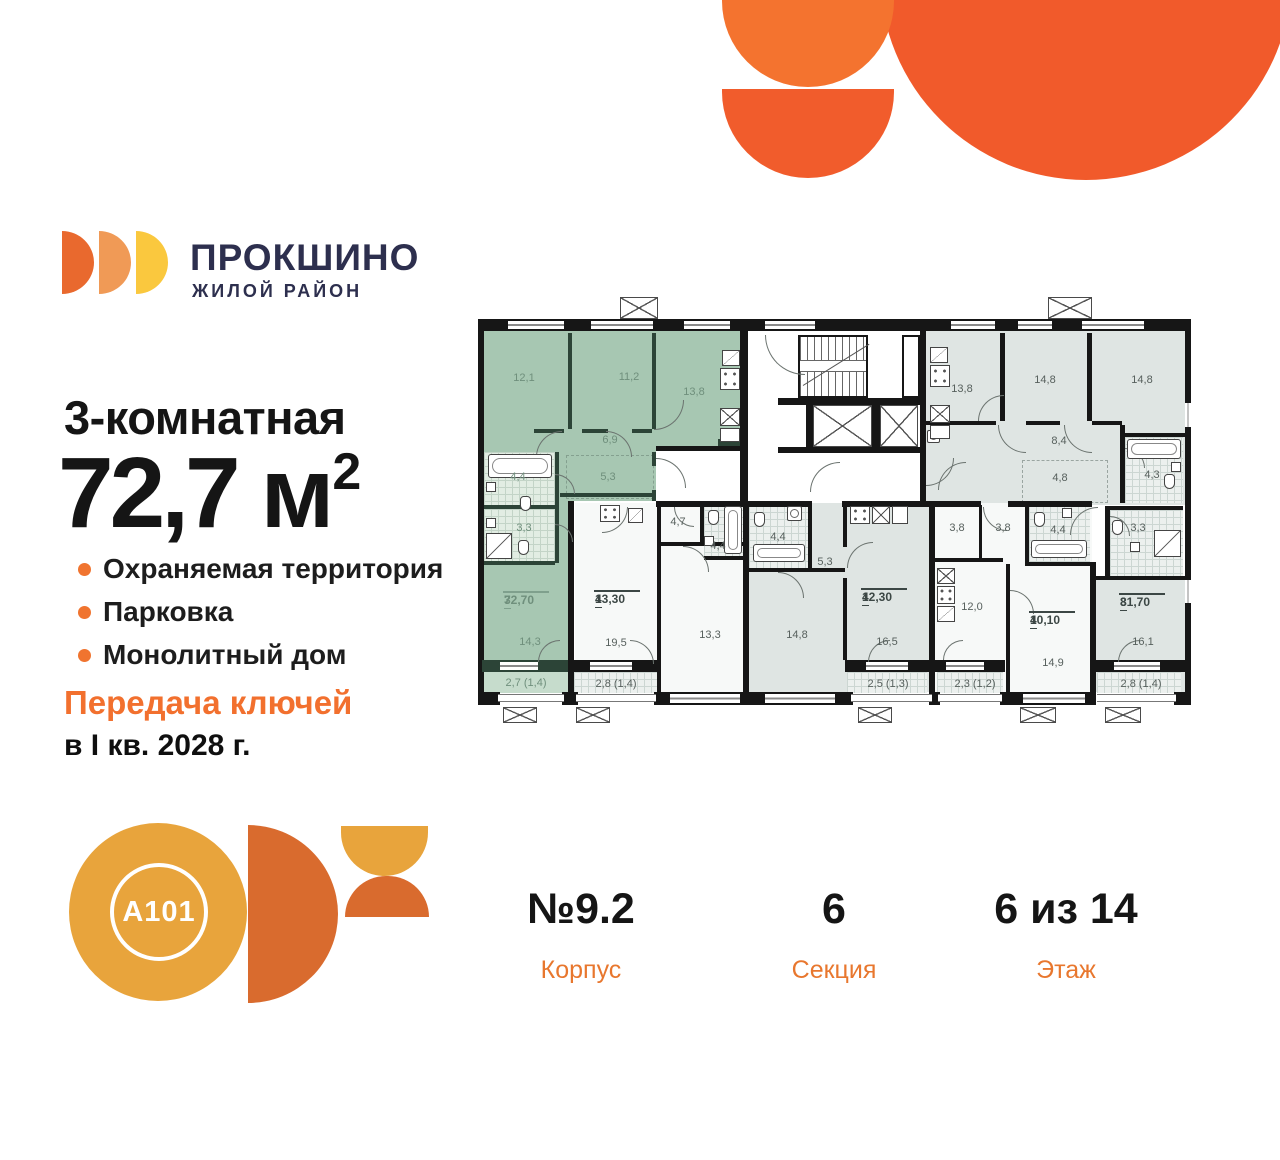  I want to click on handover-date: в I кв. 2028 г., so click(157, 745).